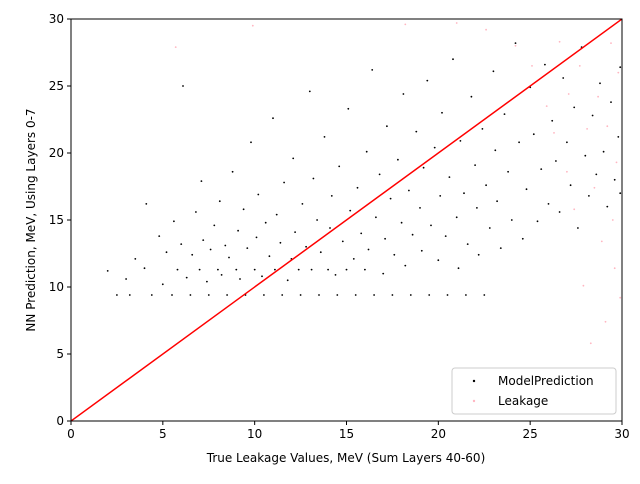  Describe the element at coordinates (523, 401) in the screenshot. I see `legend-label-leakage: Leakage` at that location.